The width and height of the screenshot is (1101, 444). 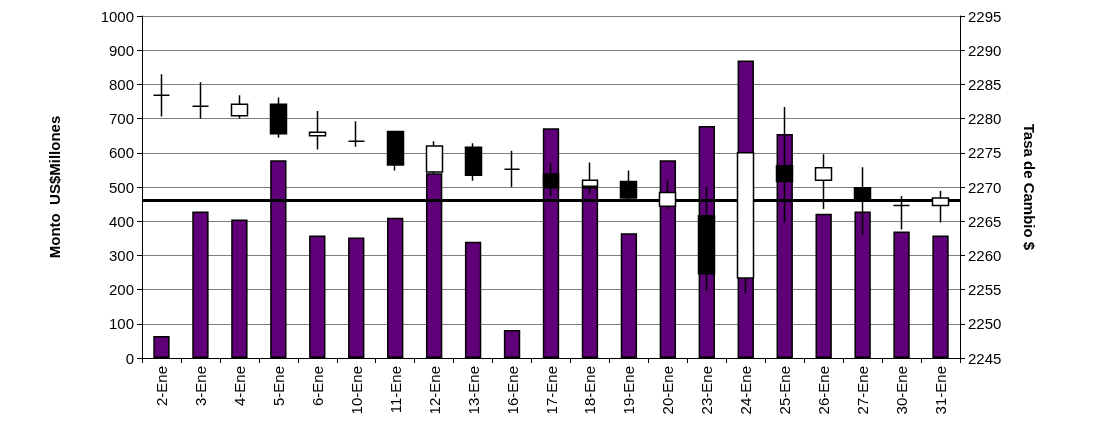 What do you see at coordinates (985, 16) in the screenshot?
I see `y2-tick-label: 2295` at bounding box center [985, 16].